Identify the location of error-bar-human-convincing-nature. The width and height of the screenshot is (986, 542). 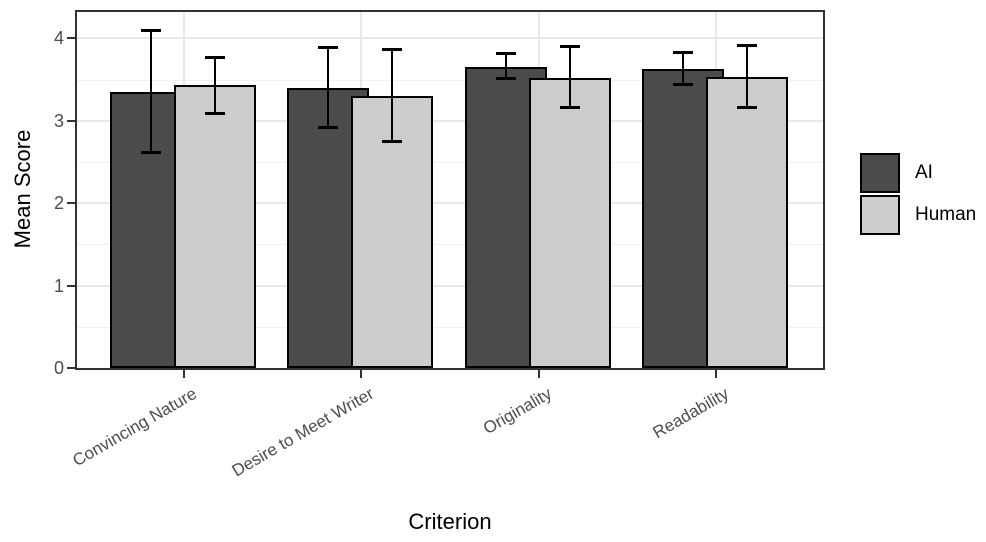
(214, 85).